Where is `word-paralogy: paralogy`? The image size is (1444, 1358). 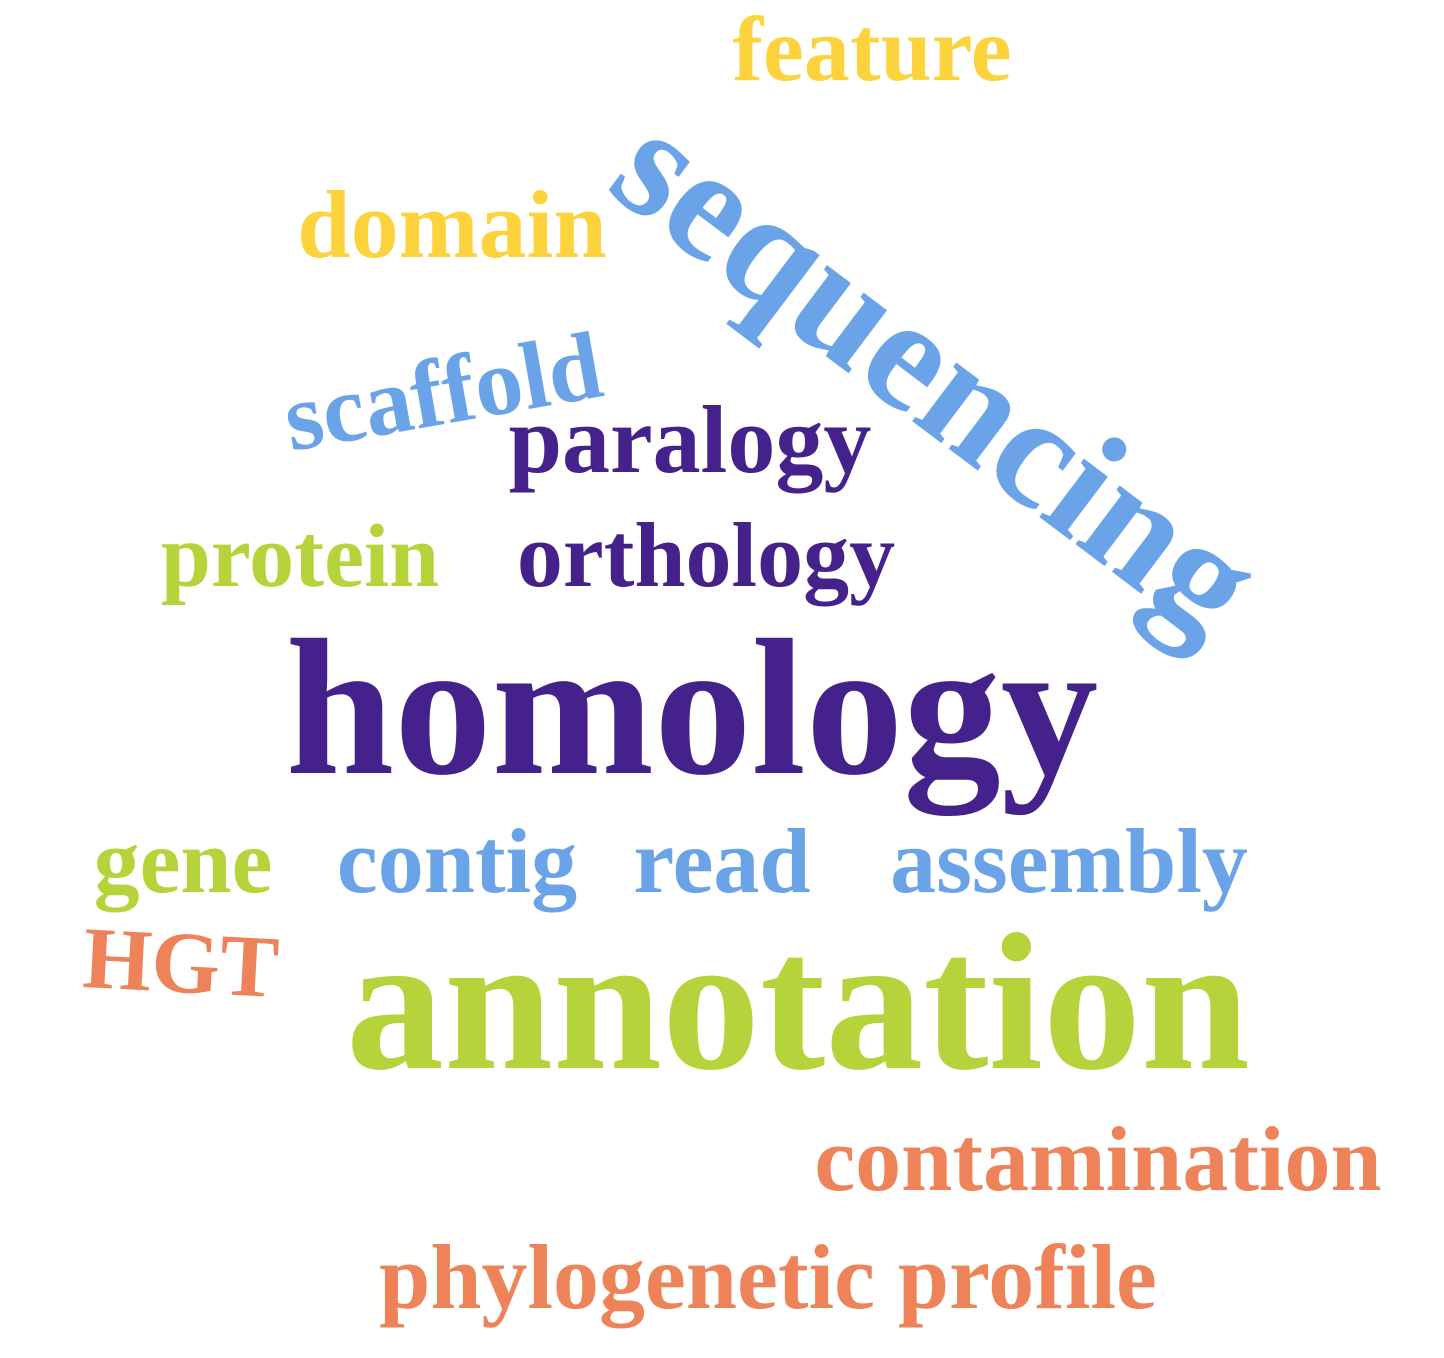 word-paralogy: paralogy is located at coordinates (690, 439).